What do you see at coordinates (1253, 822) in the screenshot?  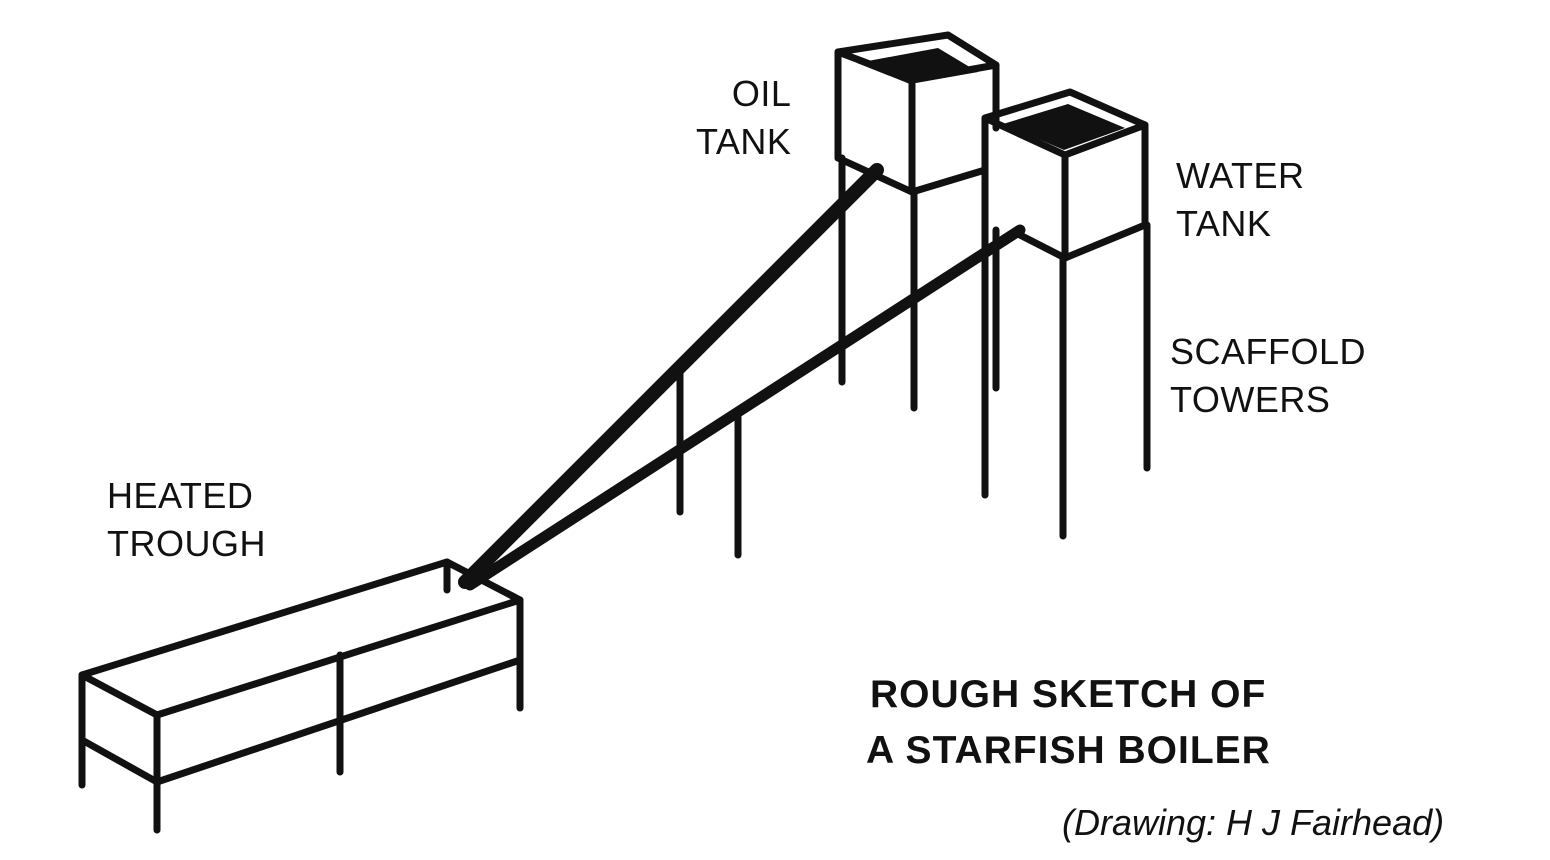 I see `drawing-credit: (Drawing: H J Fairhead)` at bounding box center [1253, 822].